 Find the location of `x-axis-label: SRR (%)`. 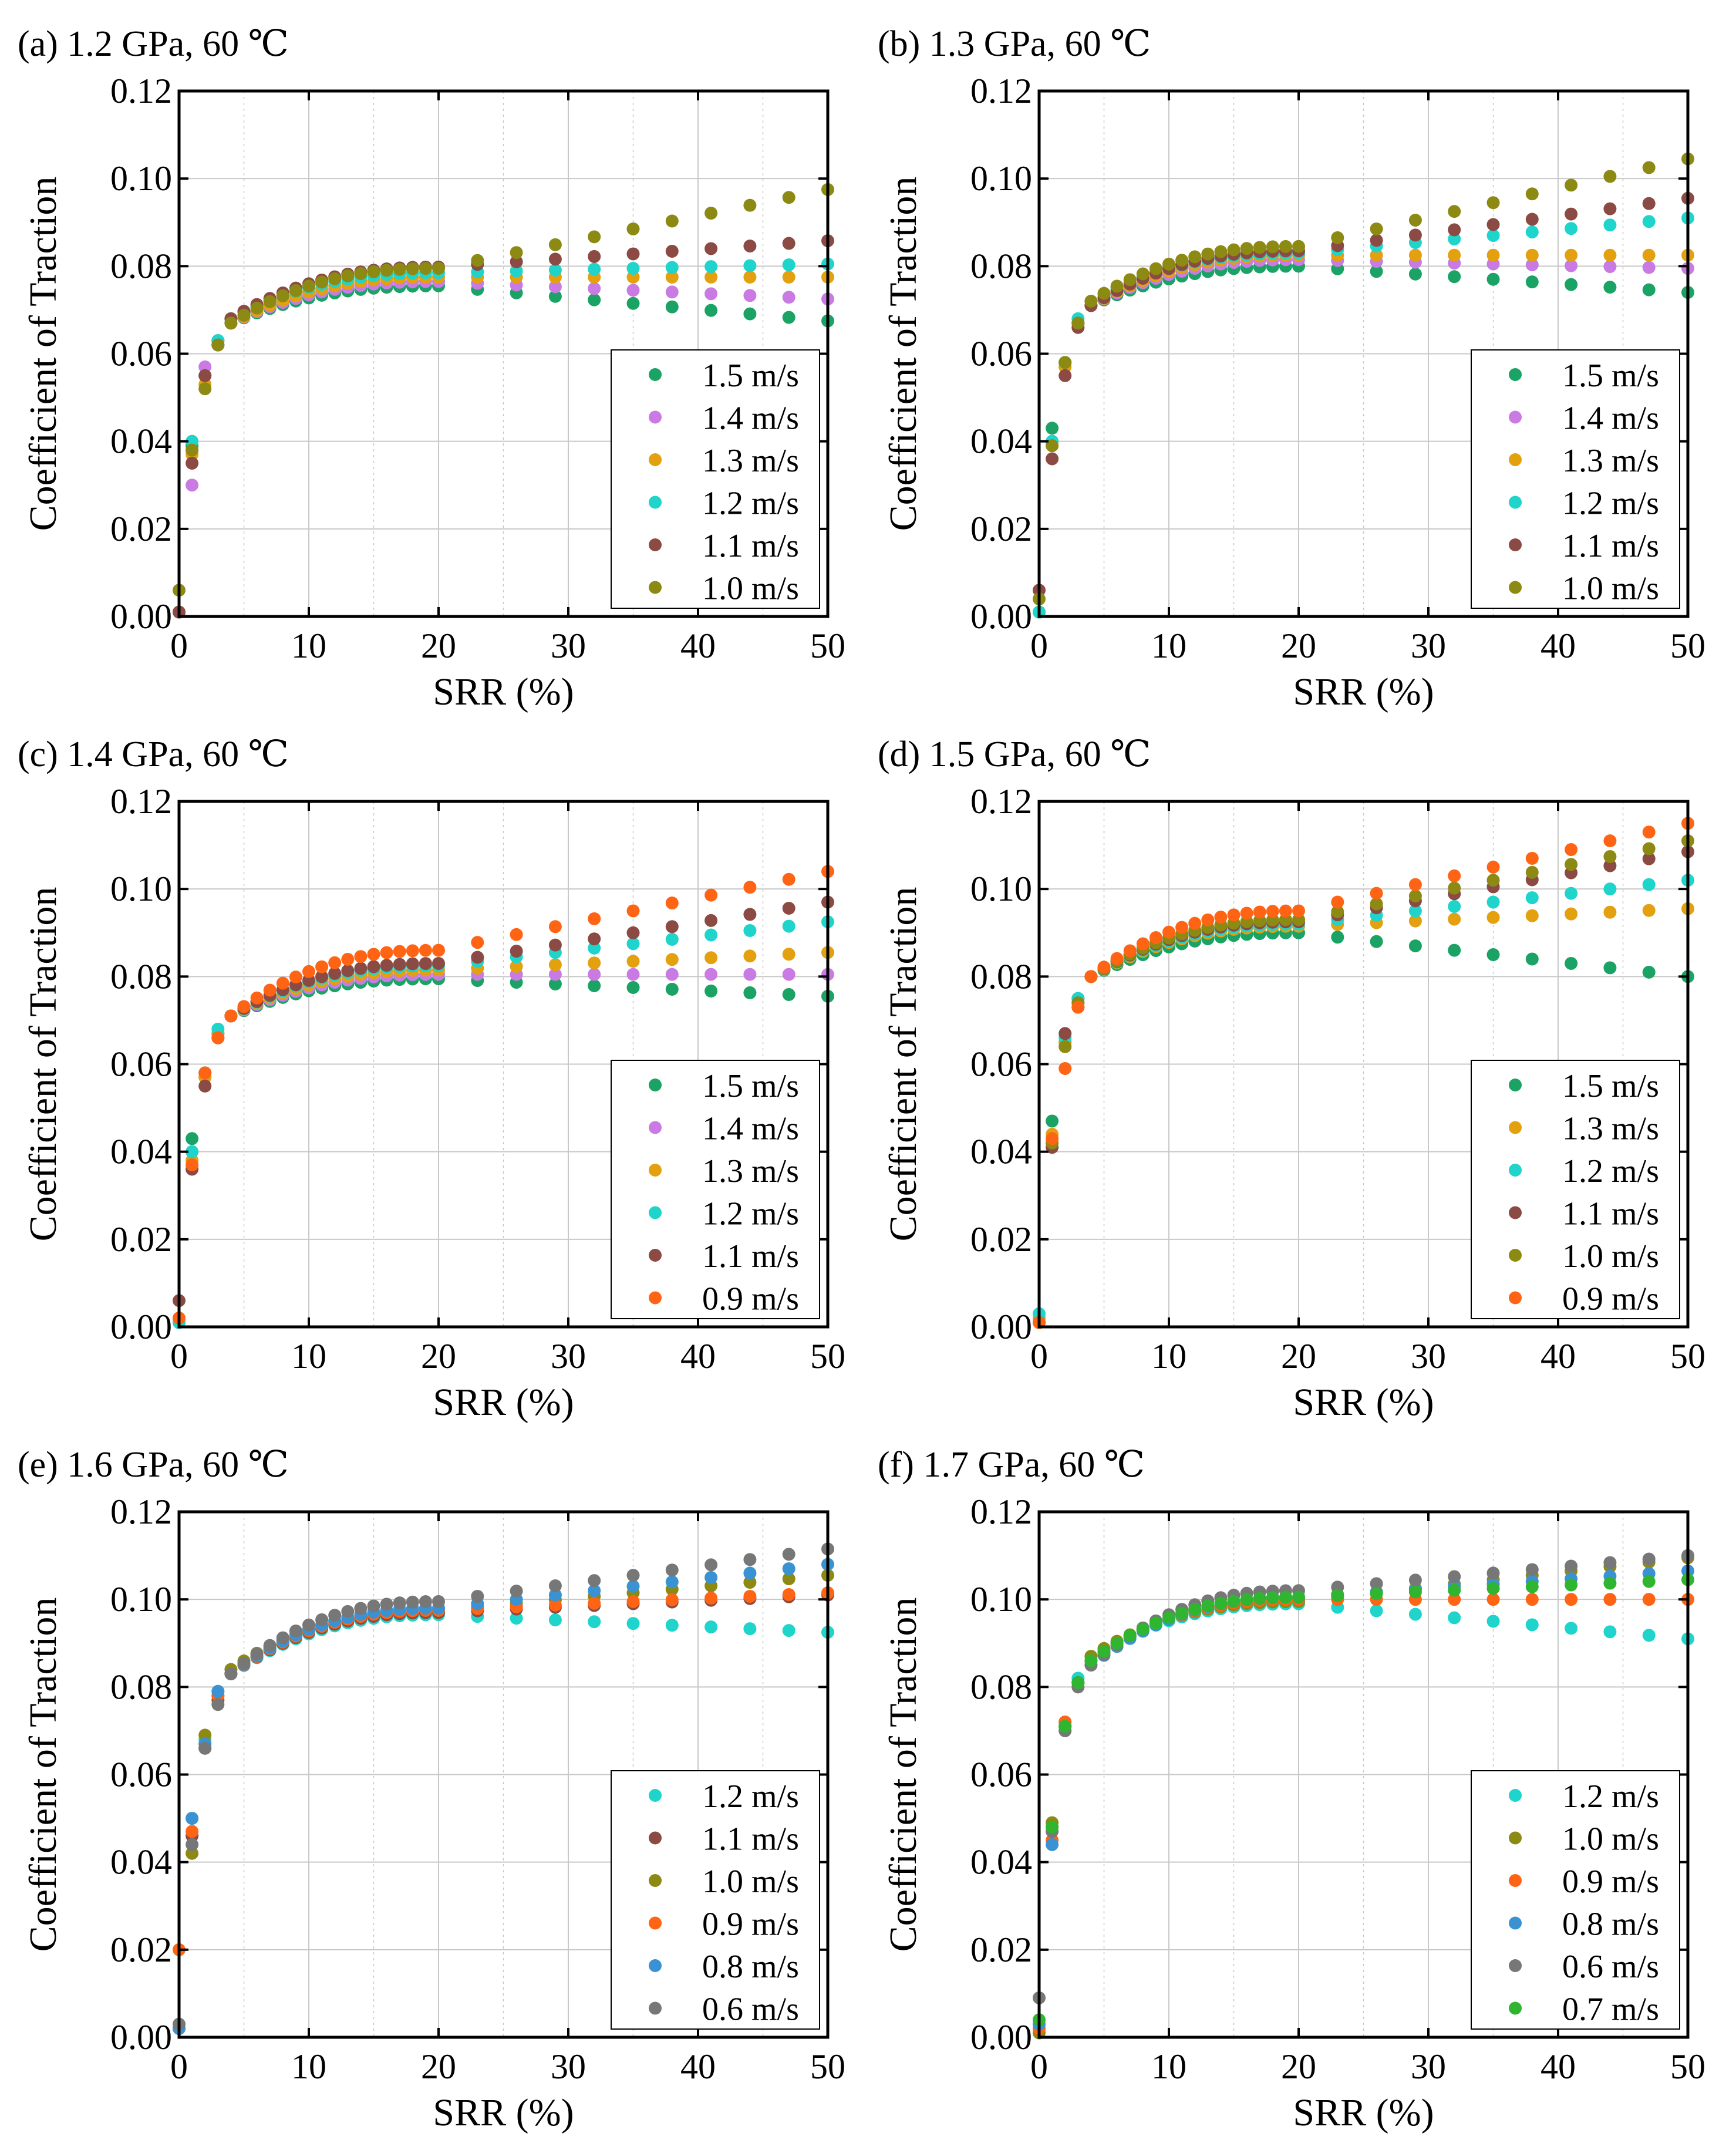

x-axis-label: SRR (%) is located at coordinates (1363, 691).